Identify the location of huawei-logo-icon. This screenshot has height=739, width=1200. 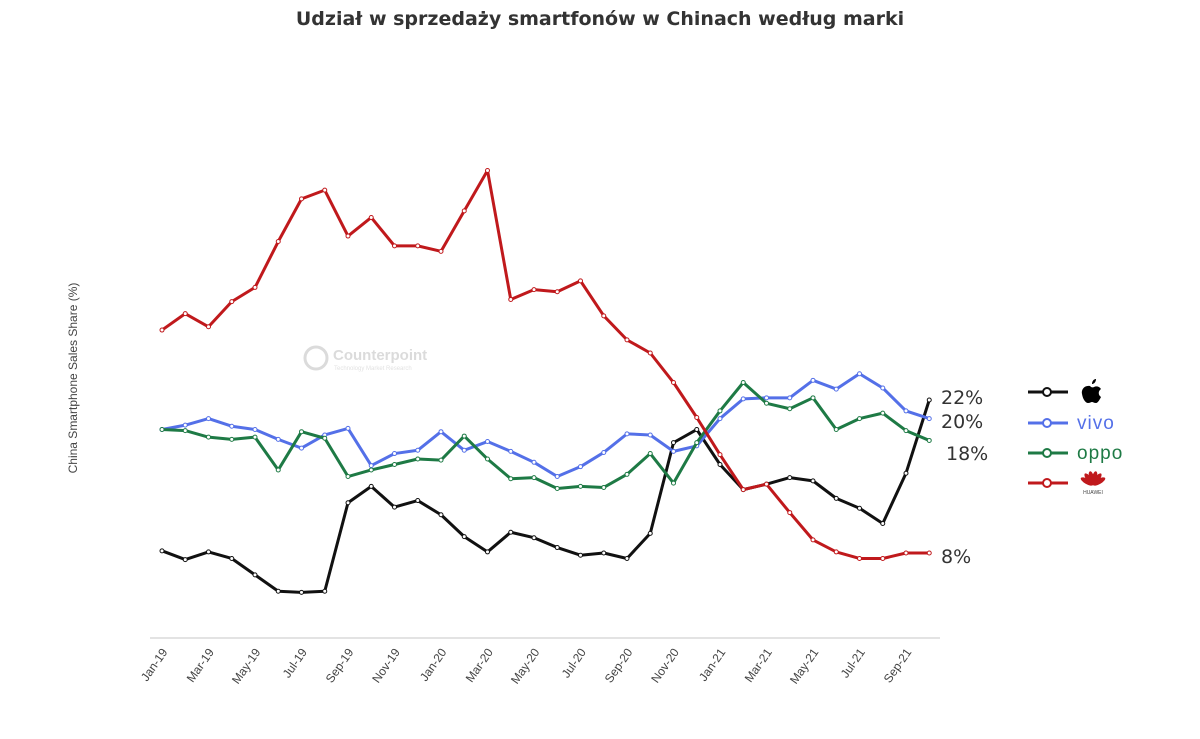
(1093, 478).